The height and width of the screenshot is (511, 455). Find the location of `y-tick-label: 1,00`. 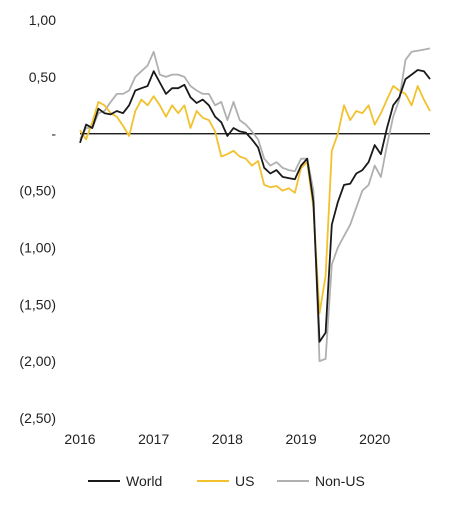

y-tick-label: 1,00 is located at coordinates (42, 20).